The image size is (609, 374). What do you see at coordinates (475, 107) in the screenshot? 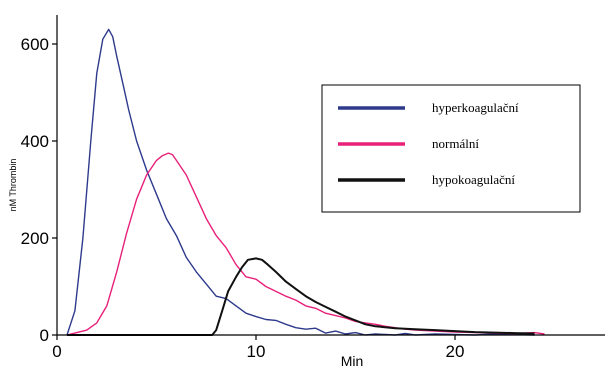
I see `legend-label-0: hyperkoagulační` at bounding box center [475, 107].